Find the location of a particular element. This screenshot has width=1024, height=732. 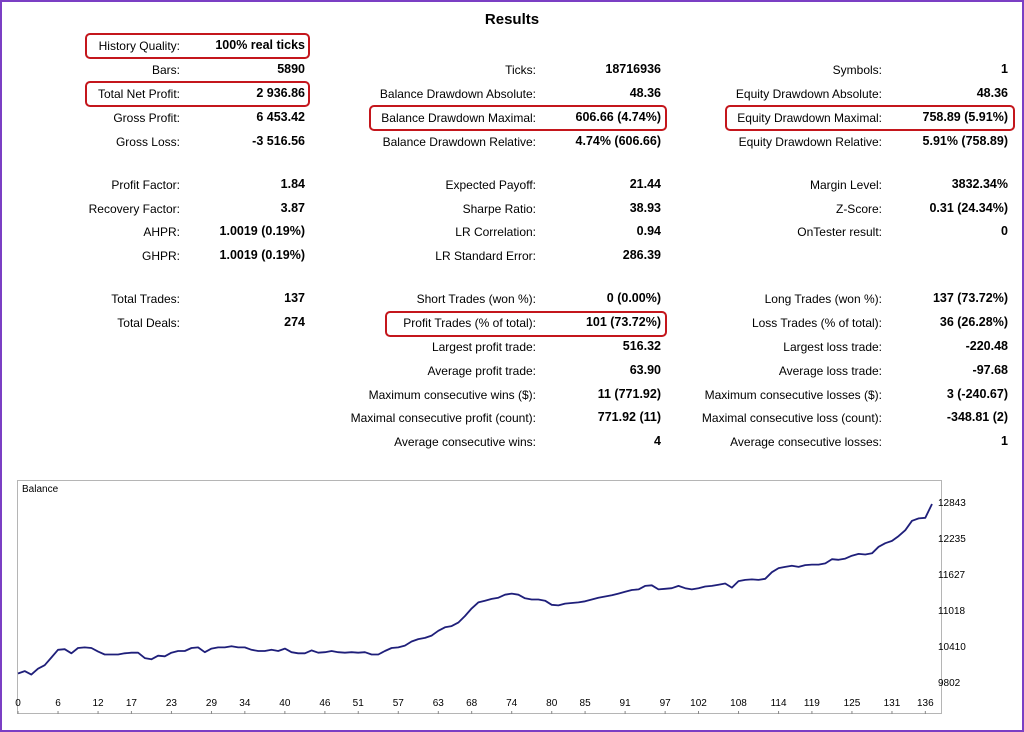

stat-label: Total Trades: is located at coordinates (145, 299).